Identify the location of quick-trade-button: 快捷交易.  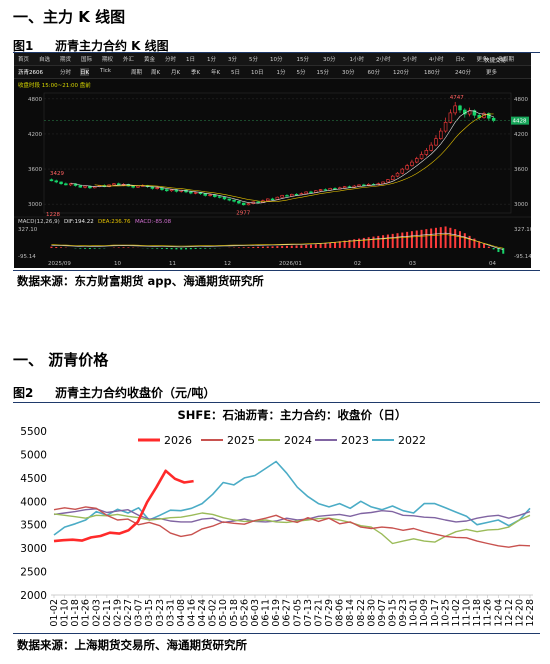
(495, 61).